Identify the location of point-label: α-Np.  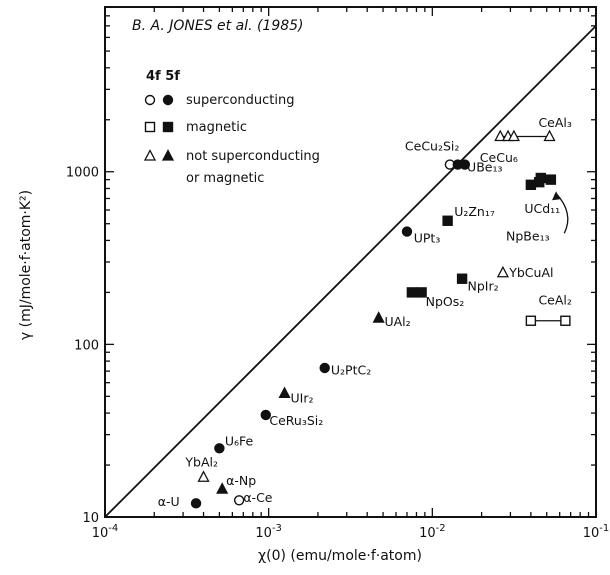
(241, 480).